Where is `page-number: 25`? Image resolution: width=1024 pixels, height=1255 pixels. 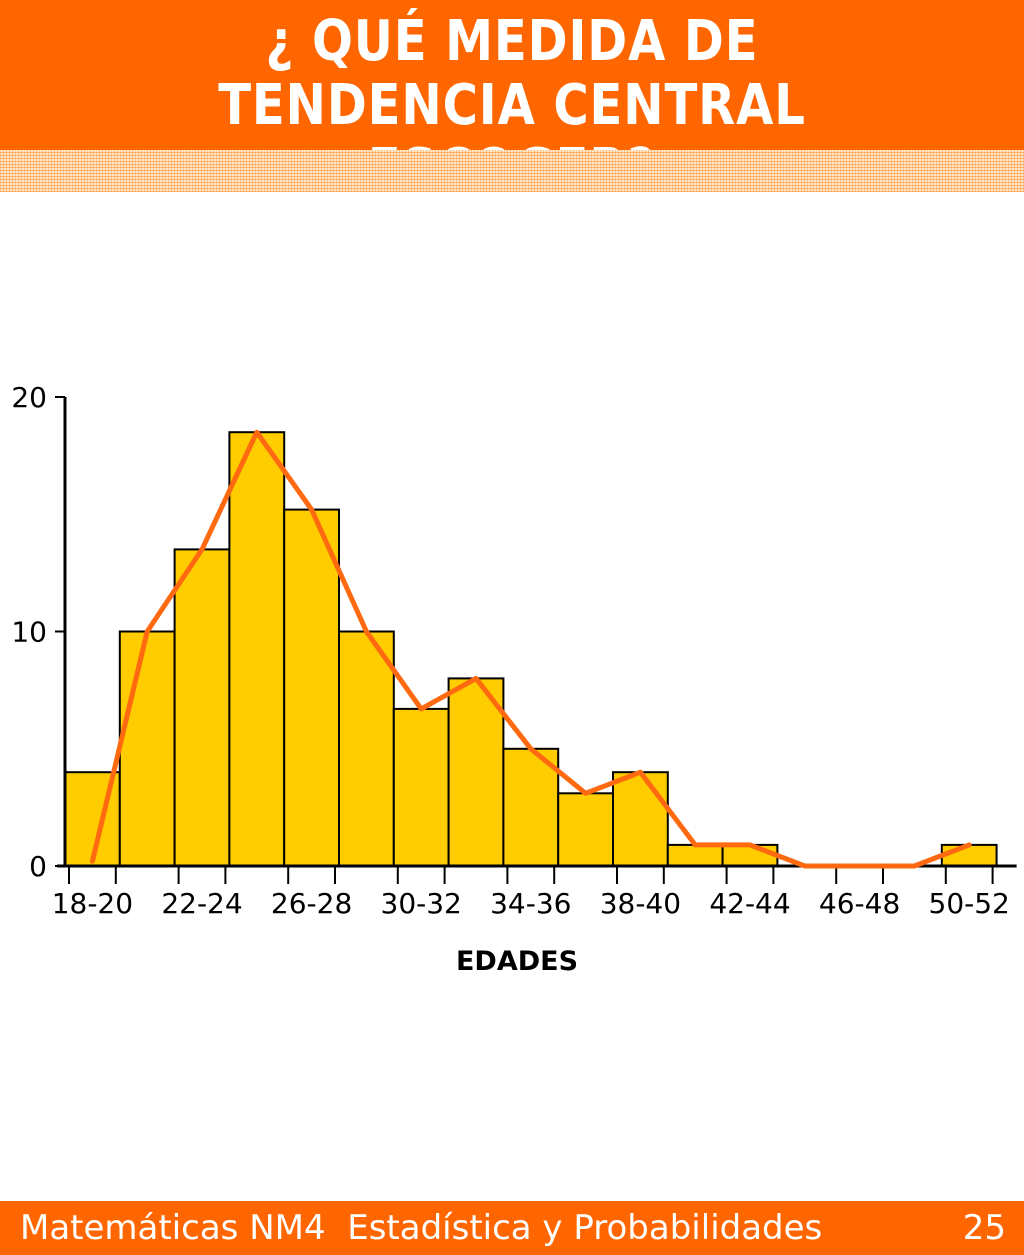 page-number: 25 is located at coordinates (984, 1228).